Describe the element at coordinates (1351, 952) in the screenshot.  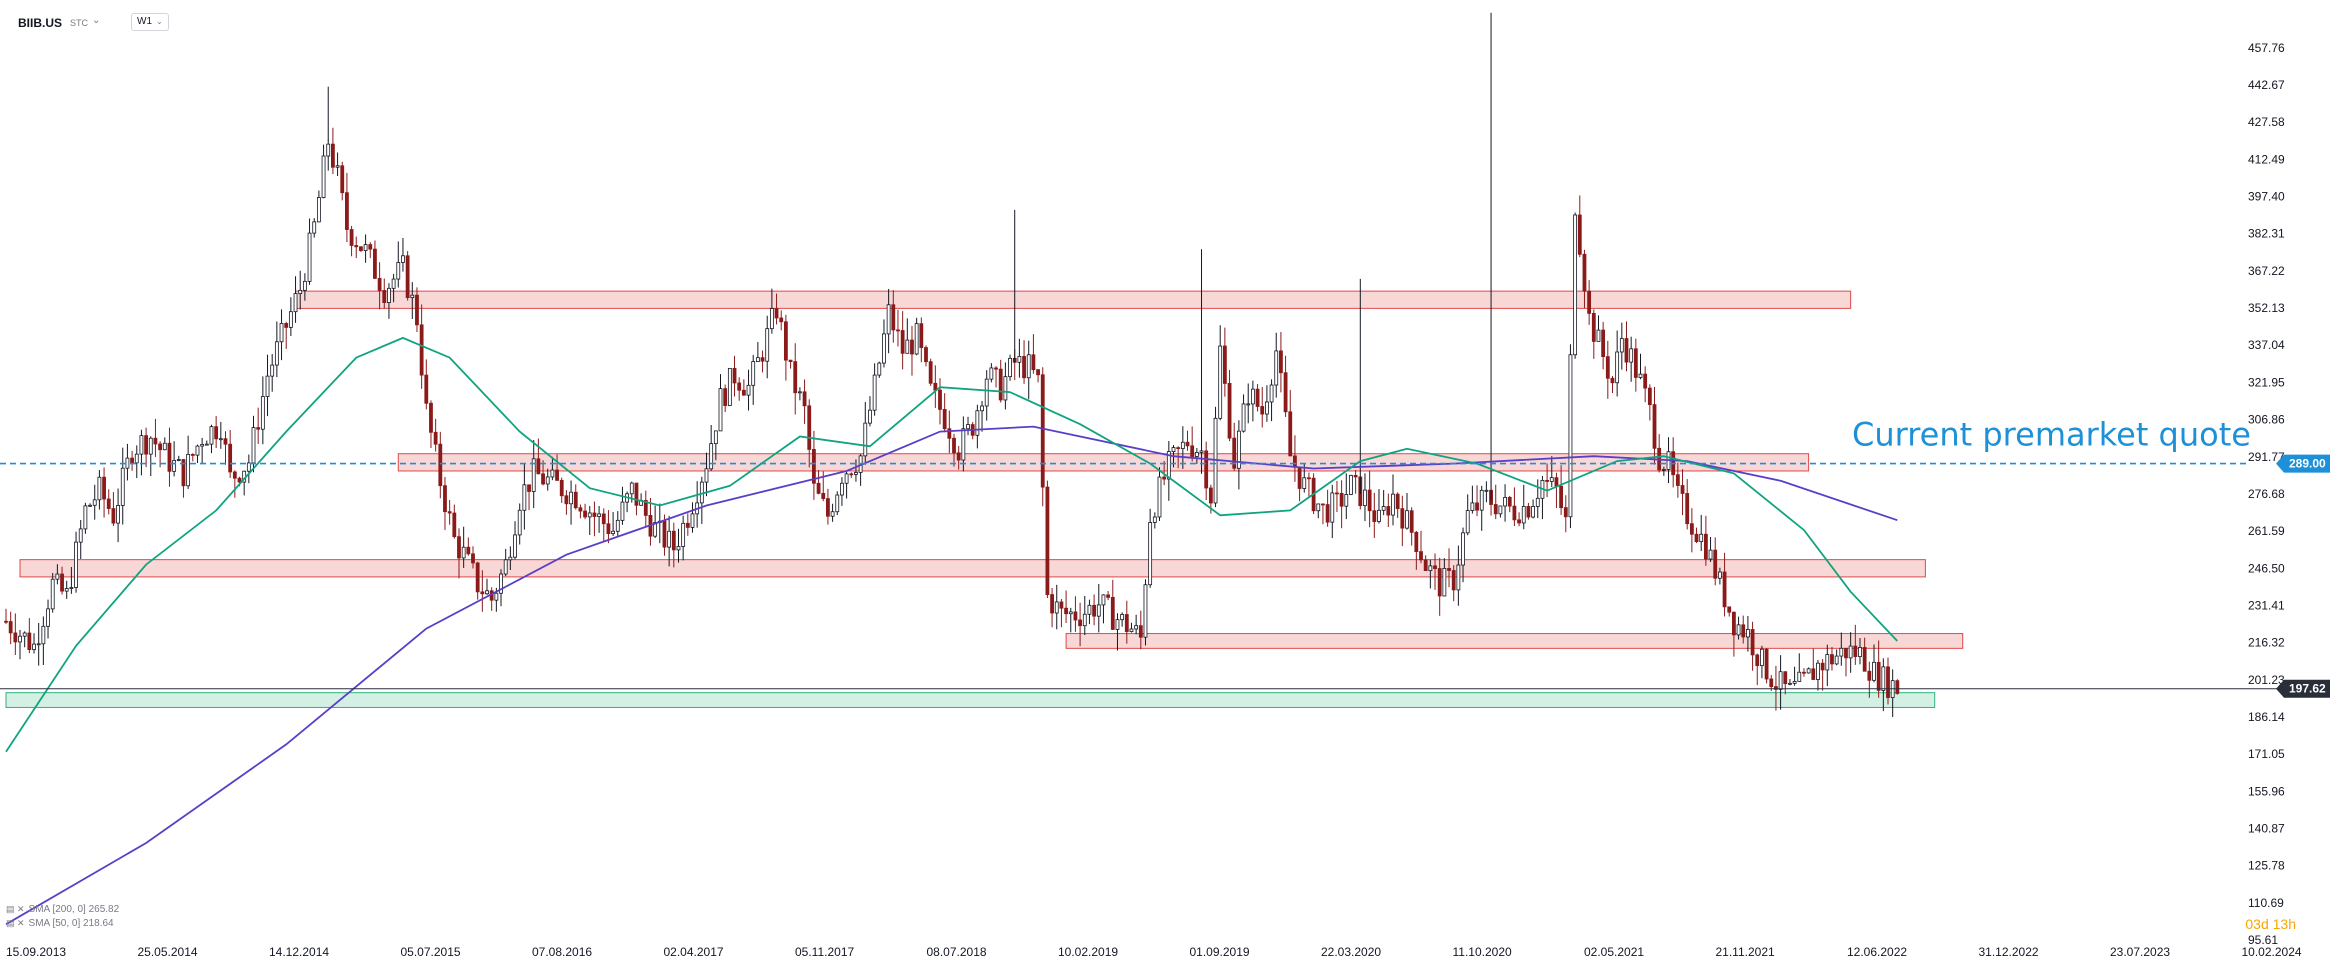
I see `x-tick-label: 22.03.2020` at that location.